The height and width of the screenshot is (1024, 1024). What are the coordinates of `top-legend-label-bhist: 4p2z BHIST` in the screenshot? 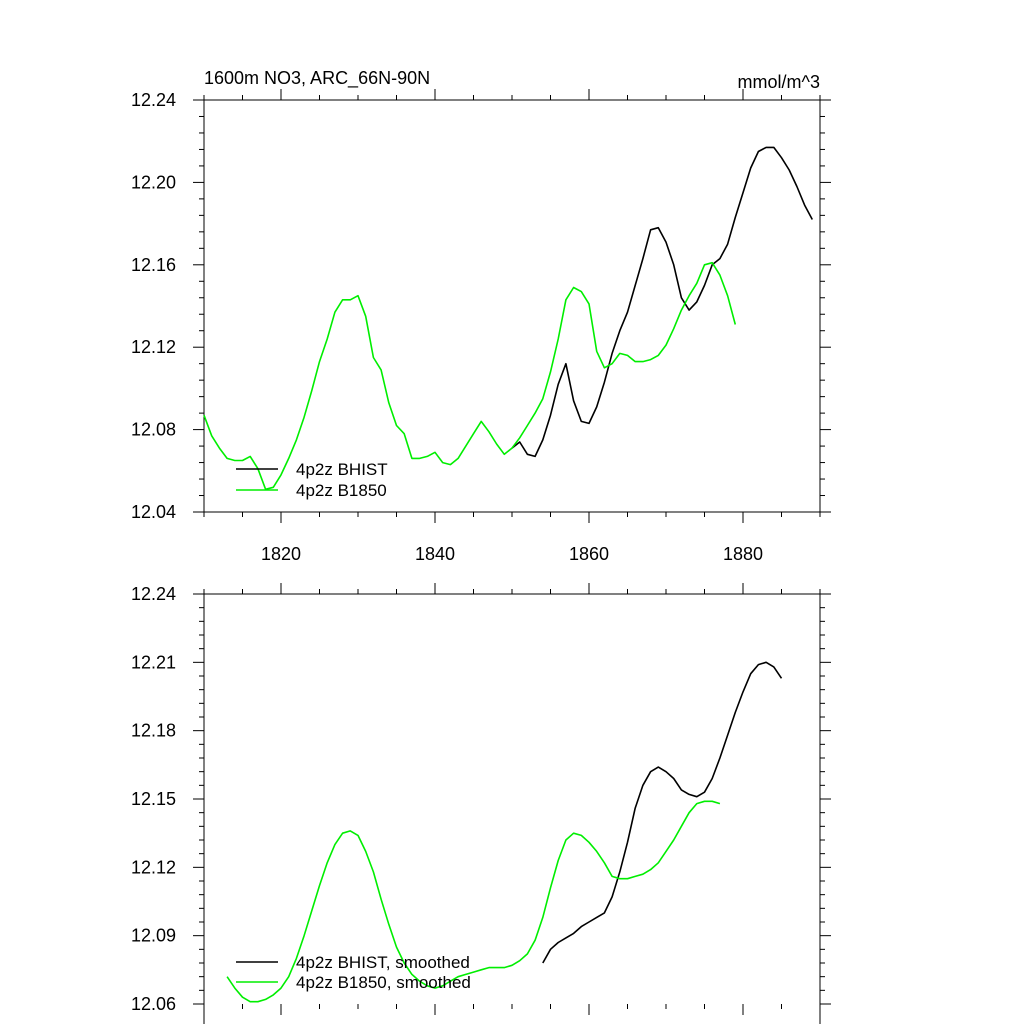 It's located at (342, 469).